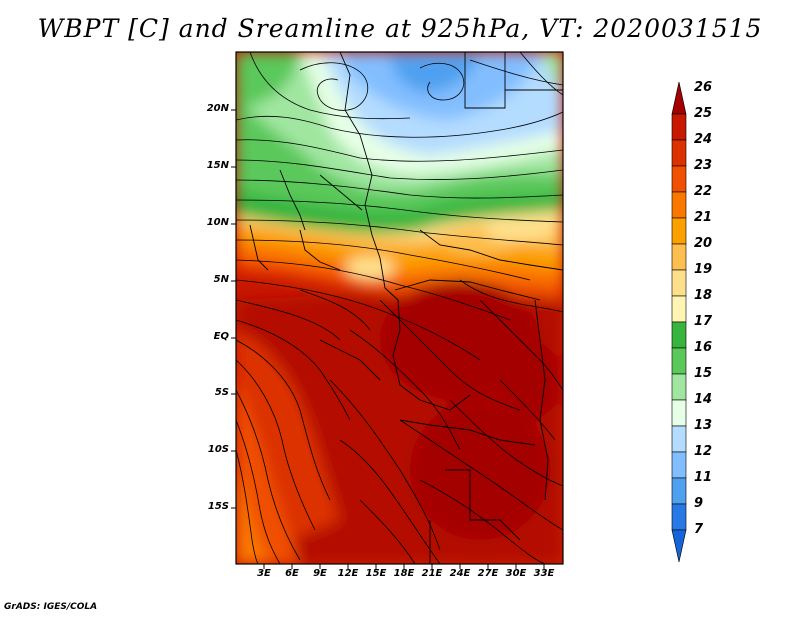 Image resolution: width=800 pixels, height=618 pixels. I want to click on colorbar-label: 15, so click(703, 373).